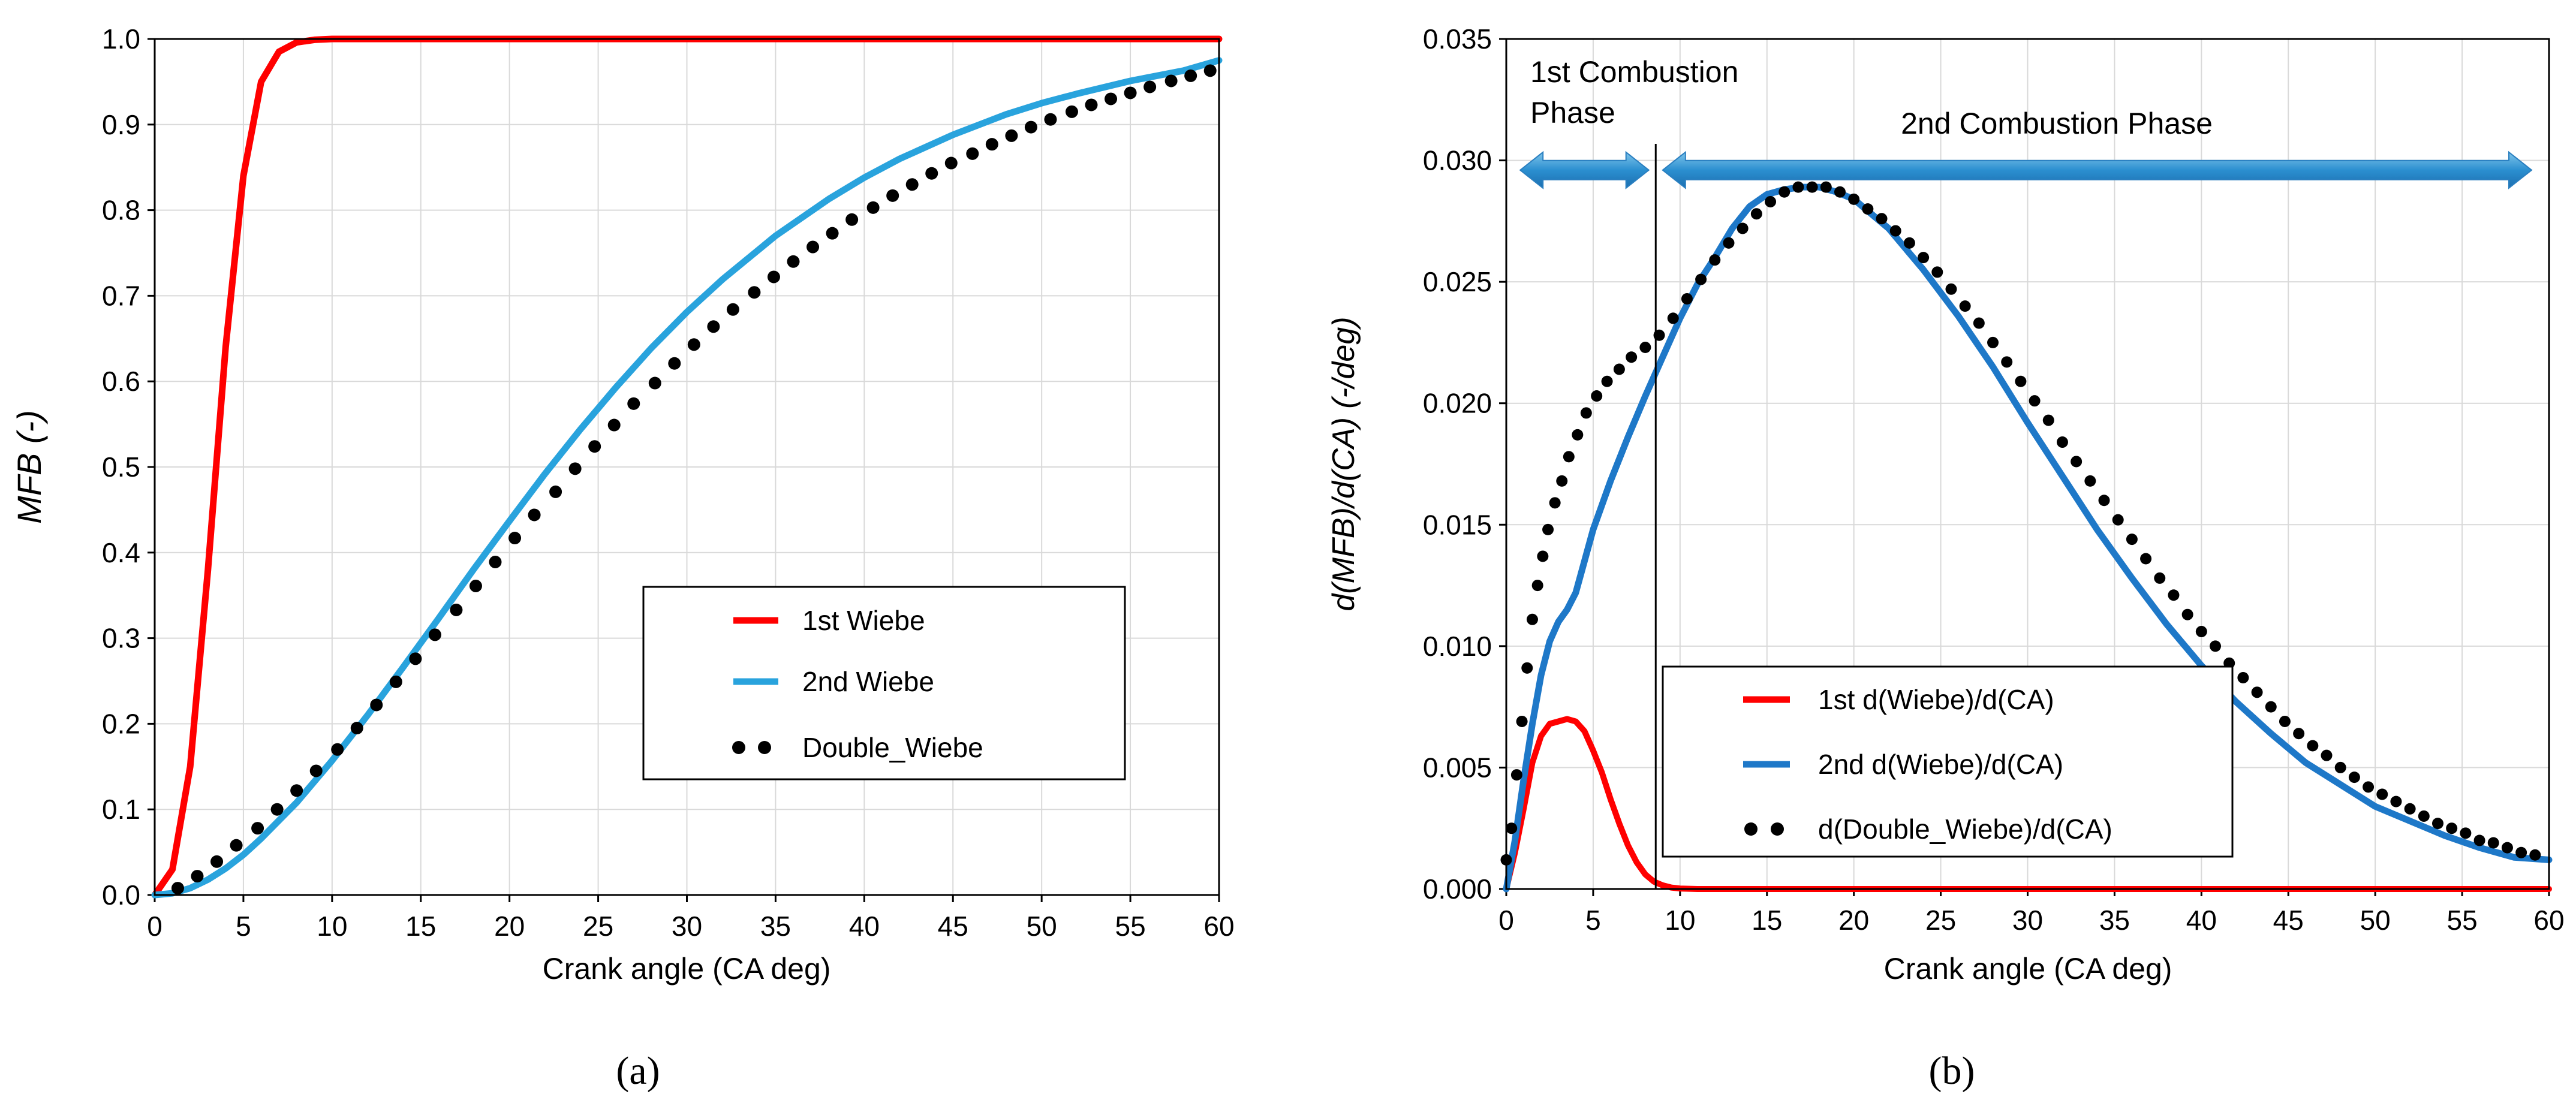 The height and width of the screenshot is (1103, 2576). Describe the element at coordinates (892, 748) in the screenshot. I see `legend-label-double-wiebe: Double_Wiebe` at that location.